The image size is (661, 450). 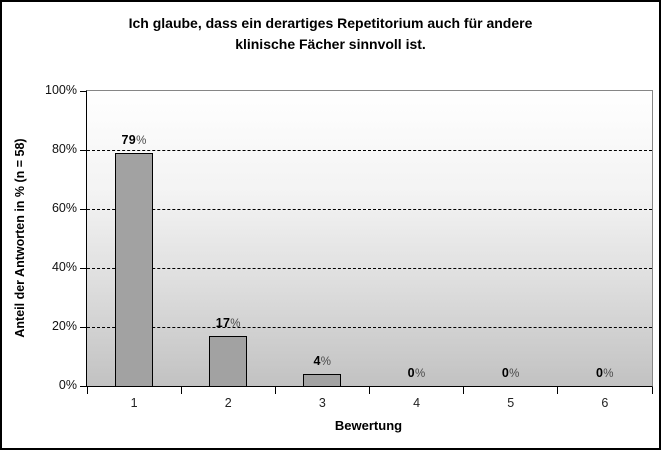 I want to click on y-axis-title: Anteil der Antworten in % (n = 58), so click(x=20, y=237).